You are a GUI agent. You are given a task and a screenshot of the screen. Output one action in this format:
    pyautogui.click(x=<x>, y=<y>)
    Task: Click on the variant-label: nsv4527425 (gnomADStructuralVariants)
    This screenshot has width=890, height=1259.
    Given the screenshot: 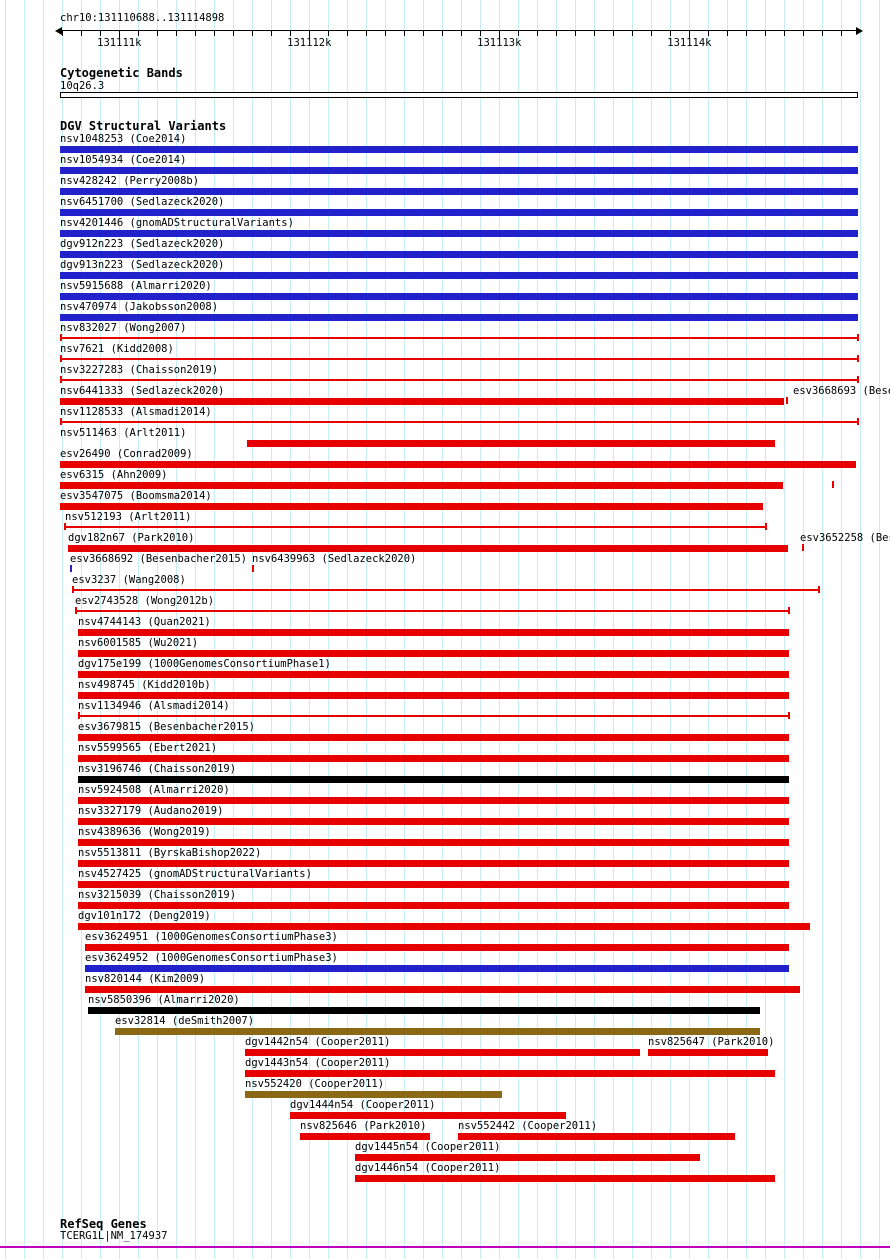 What is the action you would take?
    pyautogui.click(x=195, y=874)
    